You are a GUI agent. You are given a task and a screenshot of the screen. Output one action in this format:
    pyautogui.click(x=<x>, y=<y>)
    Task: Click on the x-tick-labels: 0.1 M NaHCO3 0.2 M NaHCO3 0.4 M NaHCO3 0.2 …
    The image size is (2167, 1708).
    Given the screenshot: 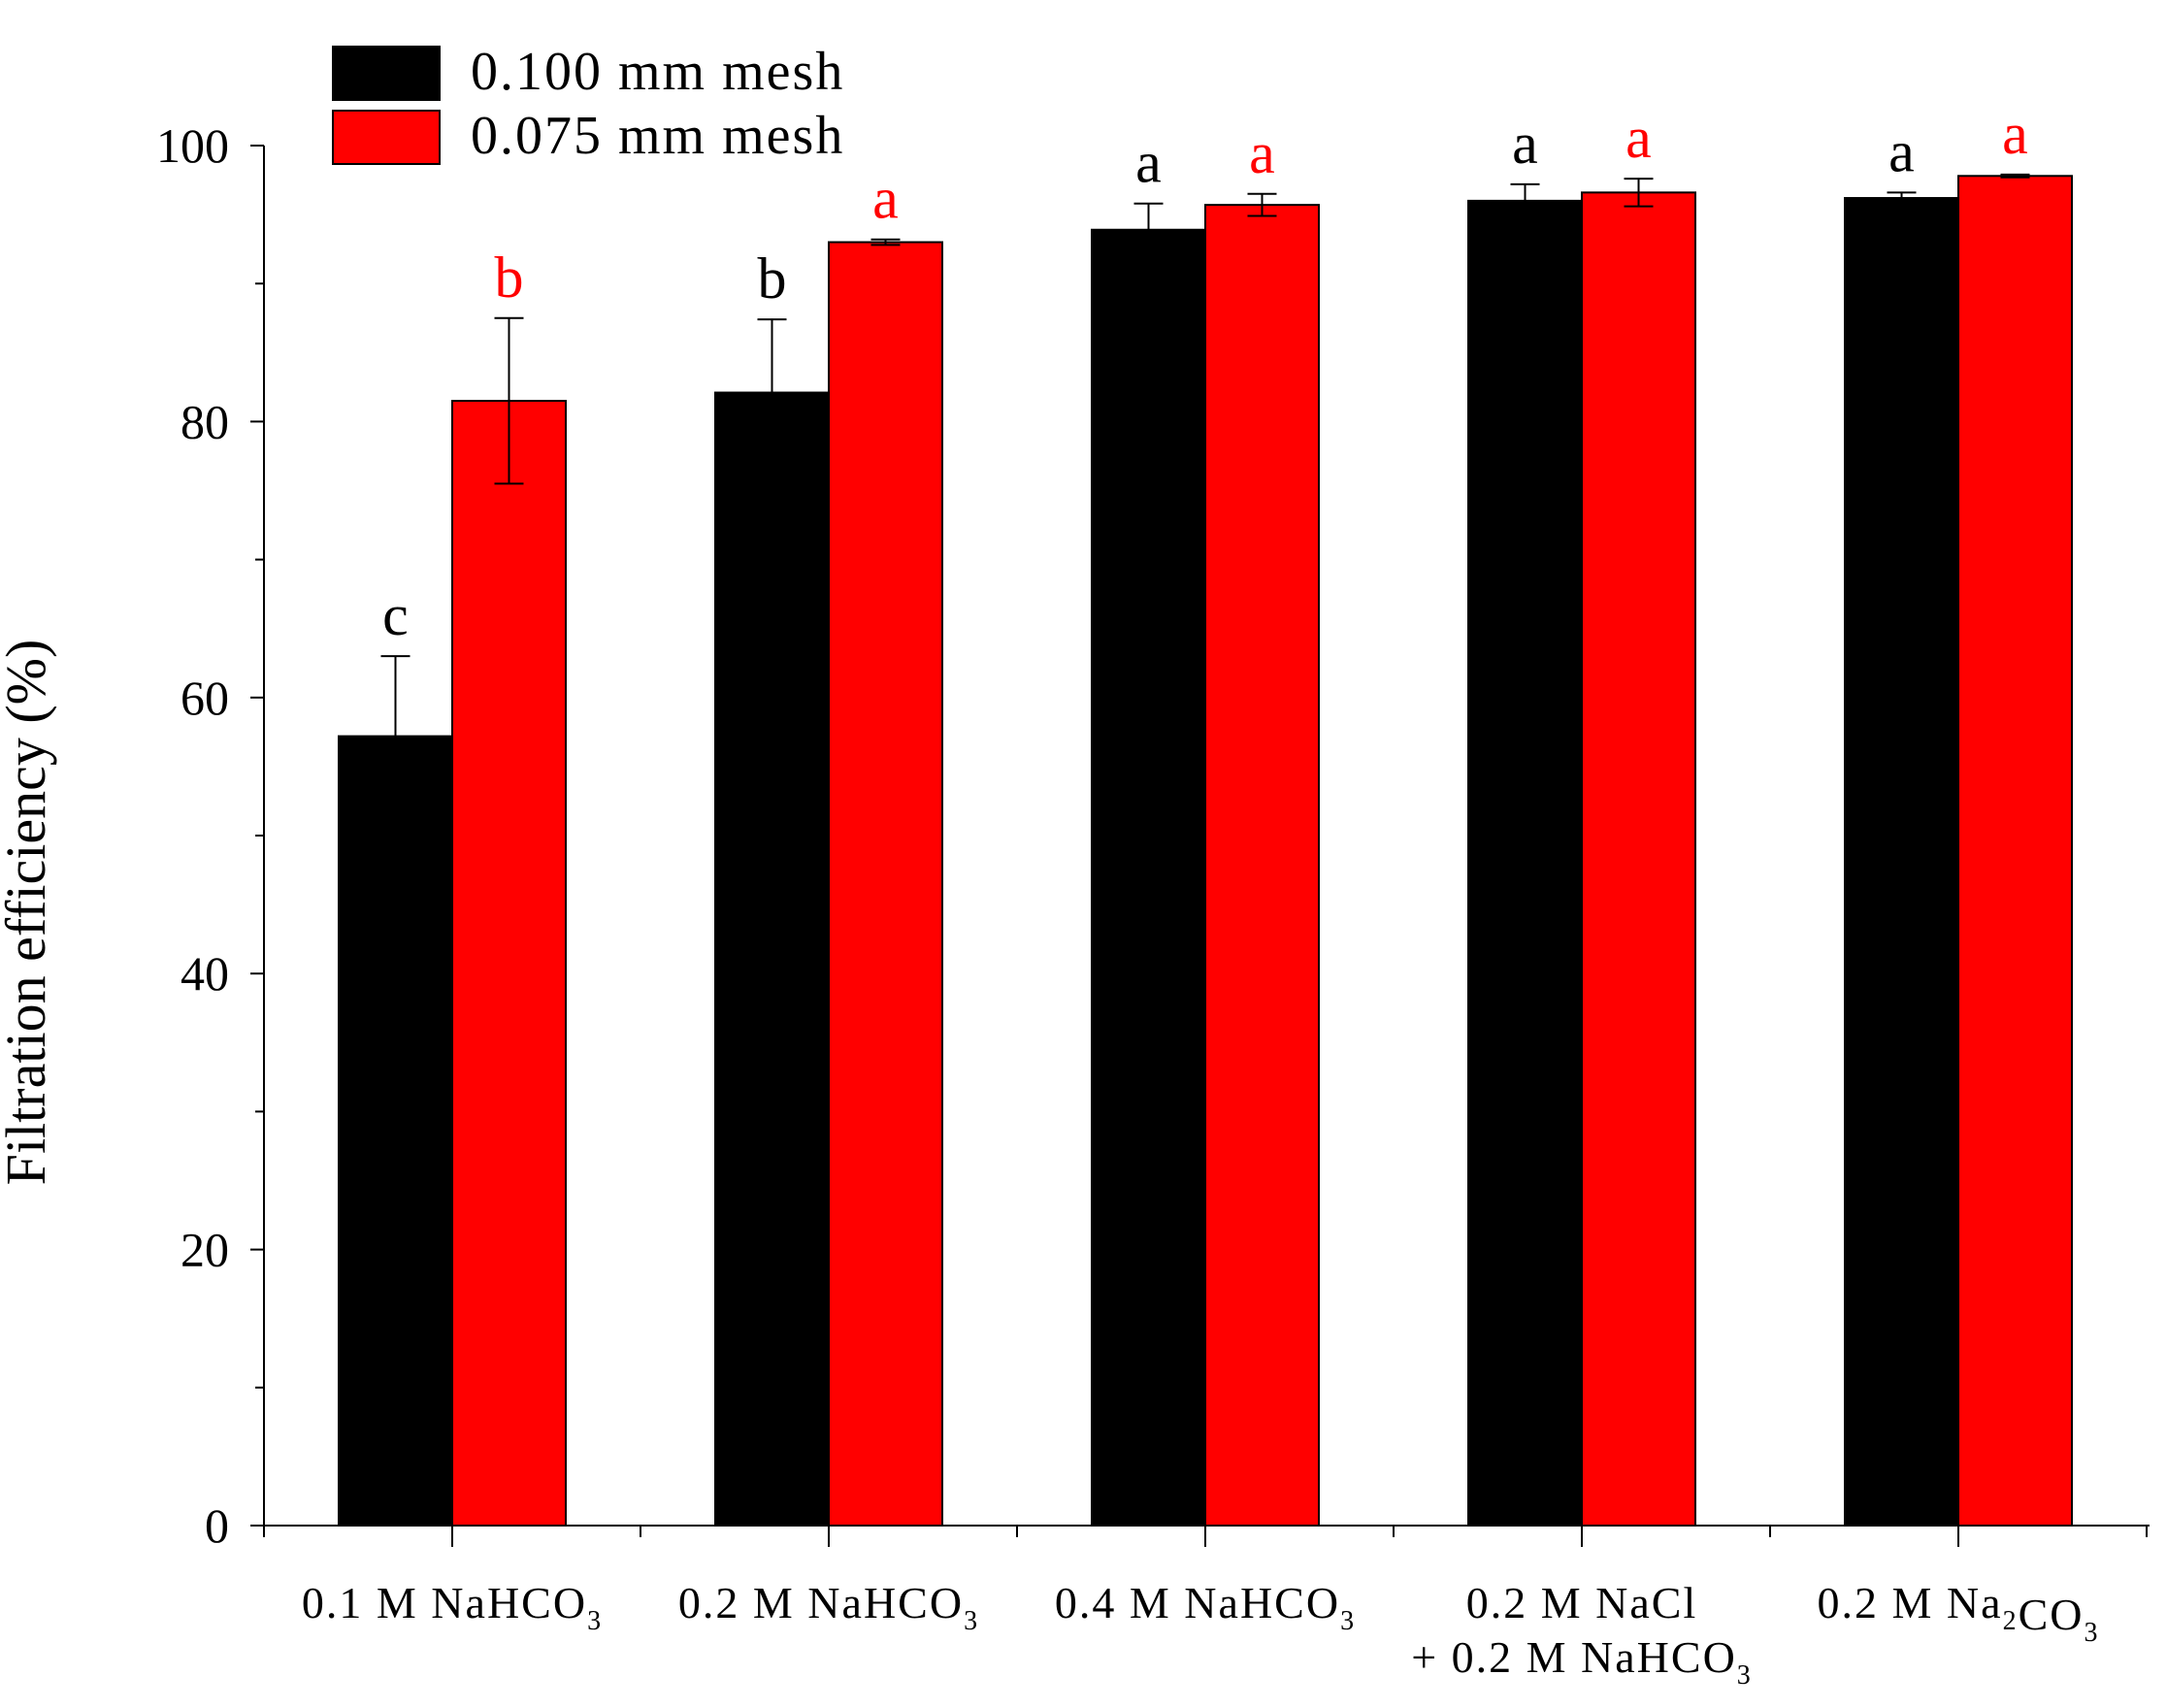 What is the action you would take?
    pyautogui.click(x=1201, y=1634)
    